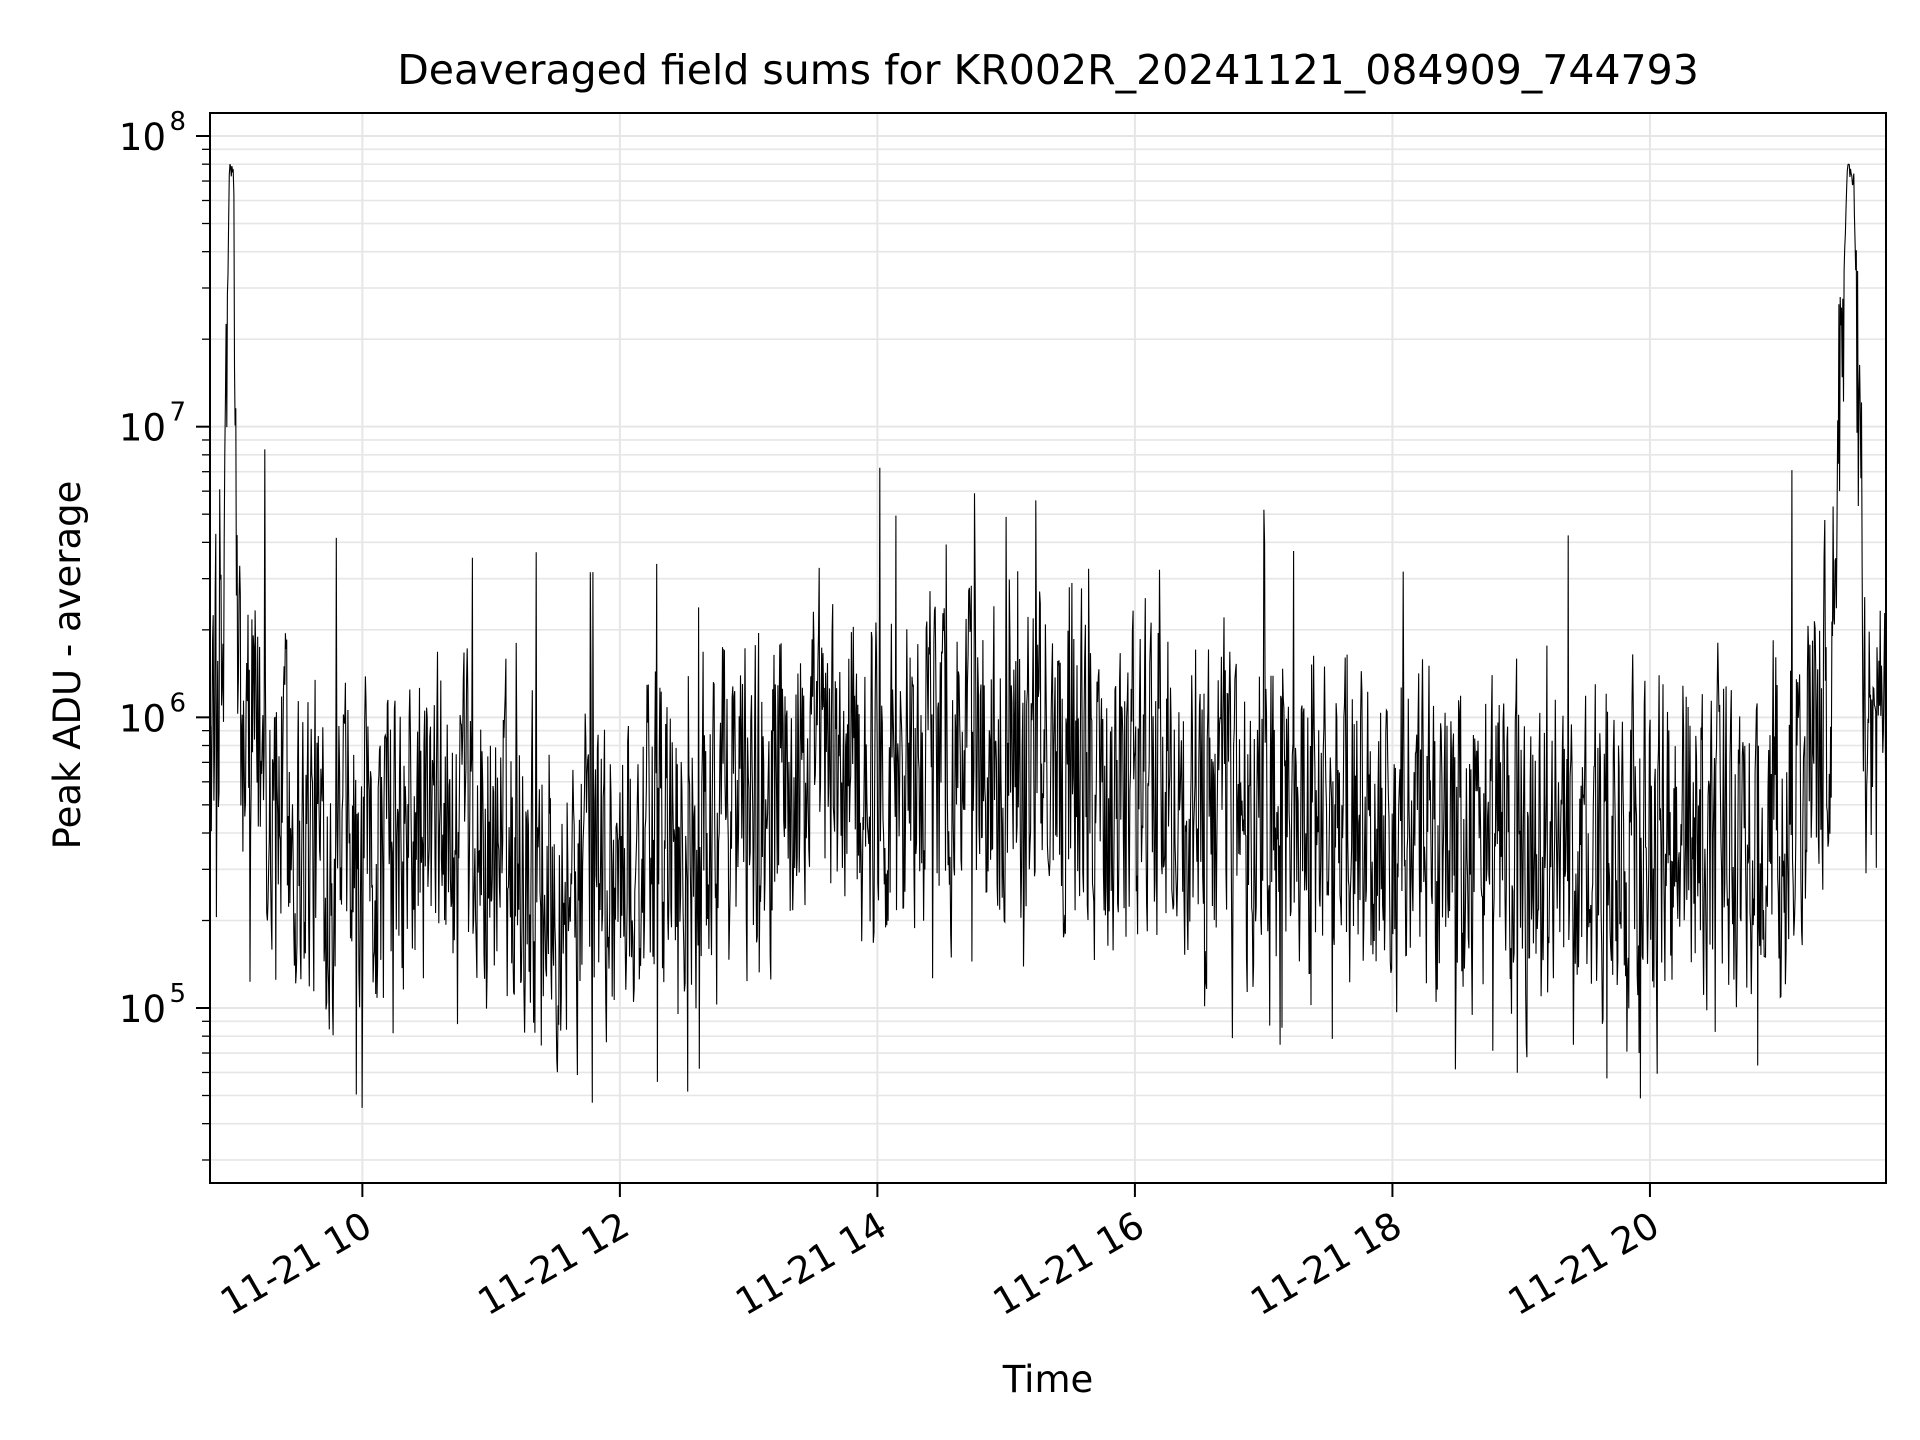 Image resolution: width=1920 pixels, height=1440 pixels. I want to click on x-axis-label: Time, so click(1048, 1379).